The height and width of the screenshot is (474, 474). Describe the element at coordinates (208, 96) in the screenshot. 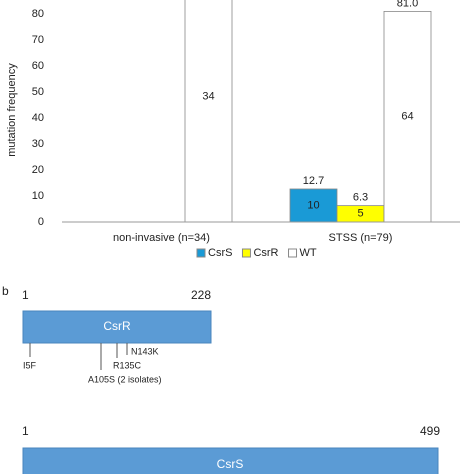

I see `count-label: 34` at that location.